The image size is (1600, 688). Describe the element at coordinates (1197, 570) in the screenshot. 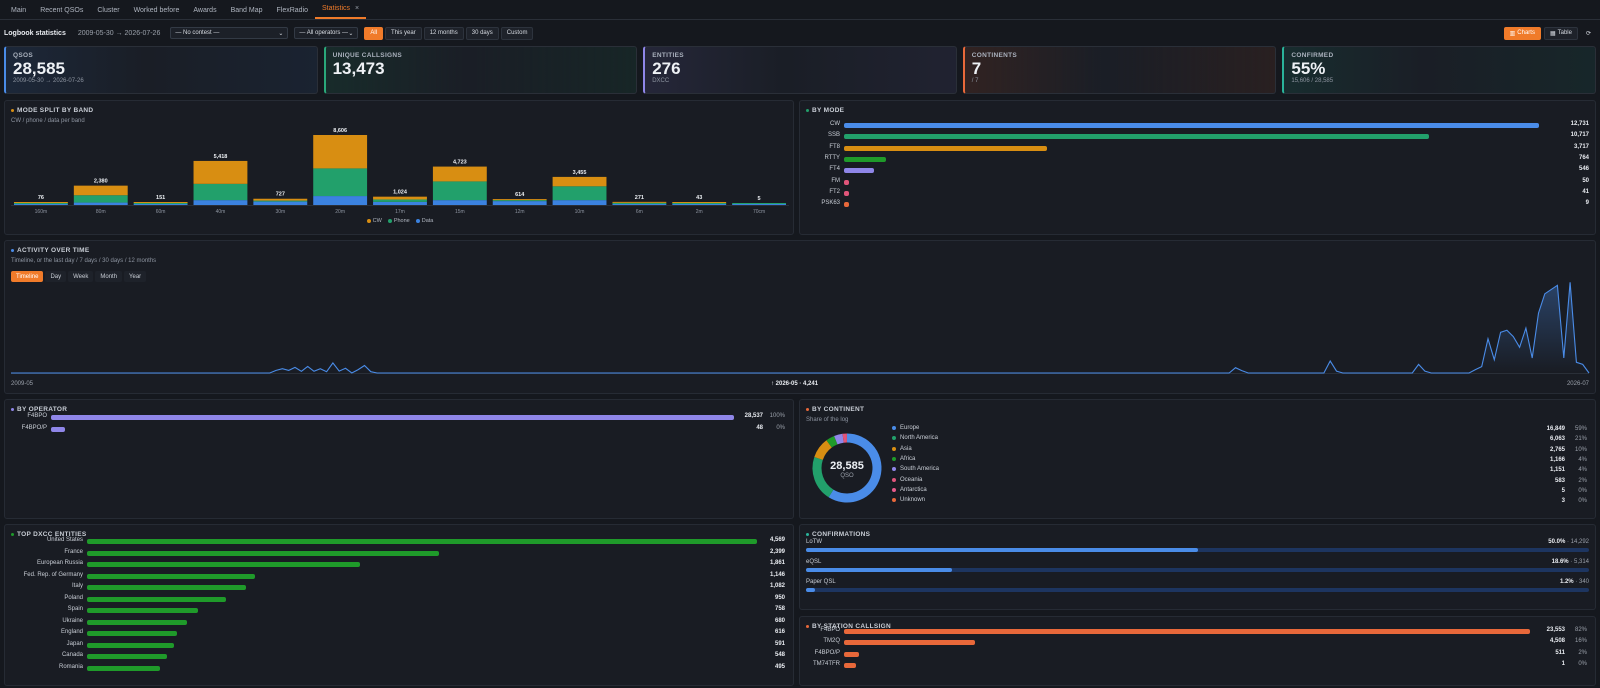

I see `confirmation-track` at that location.